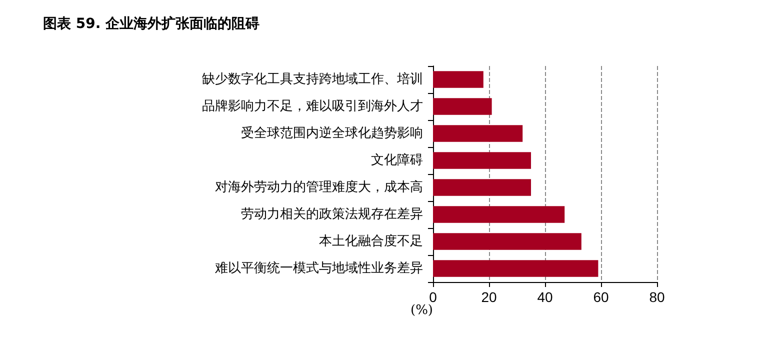 The image size is (760, 362). Describe the element at coordinates (489, 297) in the screenshot. I see `x-tick-label: 20` at that location.